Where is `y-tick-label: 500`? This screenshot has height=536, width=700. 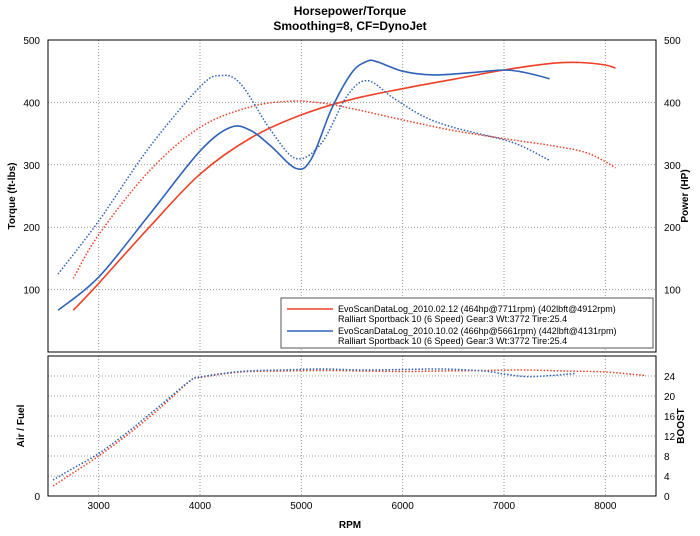
y-tick-label: 500 is located at coordinates (31, 41).